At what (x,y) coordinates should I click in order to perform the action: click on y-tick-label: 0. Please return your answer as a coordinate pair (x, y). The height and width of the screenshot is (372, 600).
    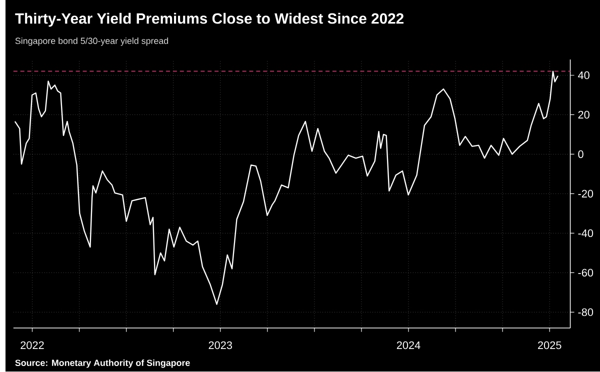
    Looking at the image, I should click on (581, 154).